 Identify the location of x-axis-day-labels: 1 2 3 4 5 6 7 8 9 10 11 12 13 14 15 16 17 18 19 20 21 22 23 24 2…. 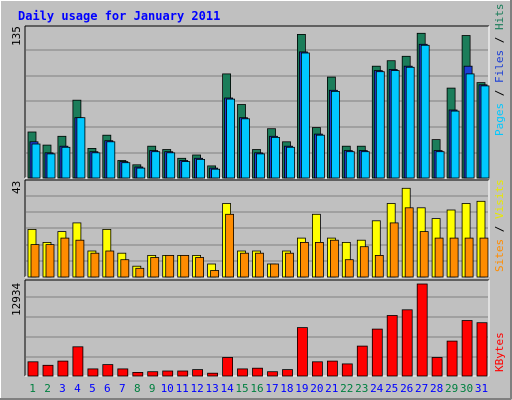
(258, 388).